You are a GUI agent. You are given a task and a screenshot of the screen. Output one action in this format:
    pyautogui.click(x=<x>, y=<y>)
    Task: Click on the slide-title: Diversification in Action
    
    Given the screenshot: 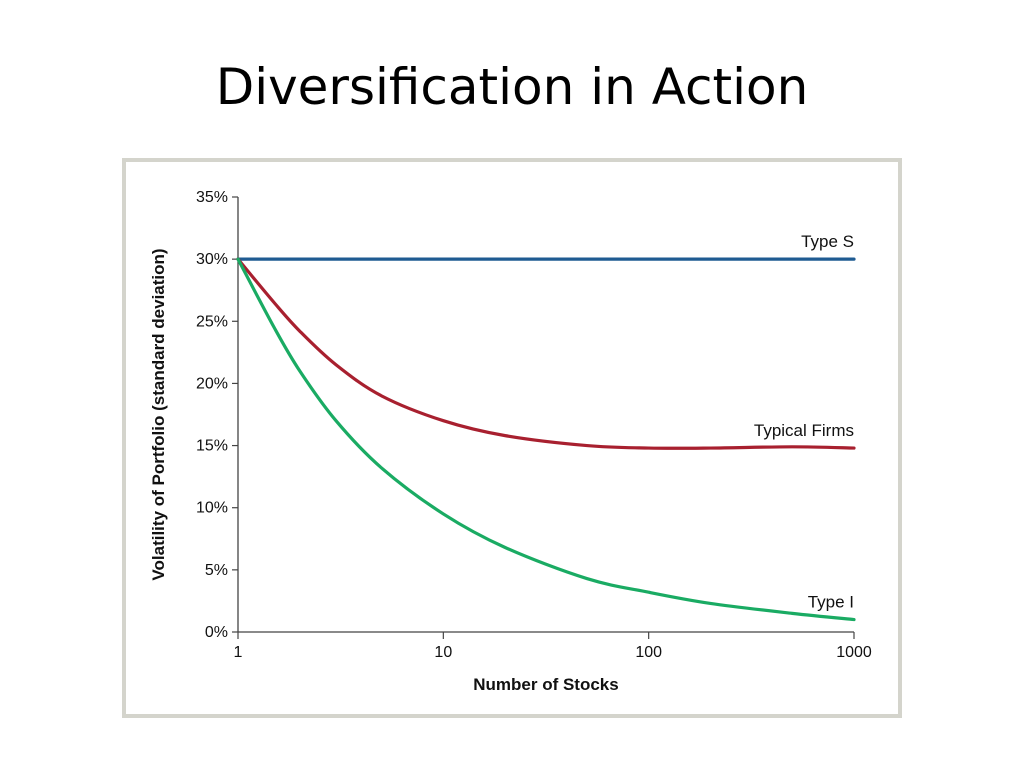 What is the action you would take?
    pyautogui.click(x=512, y=87)
    